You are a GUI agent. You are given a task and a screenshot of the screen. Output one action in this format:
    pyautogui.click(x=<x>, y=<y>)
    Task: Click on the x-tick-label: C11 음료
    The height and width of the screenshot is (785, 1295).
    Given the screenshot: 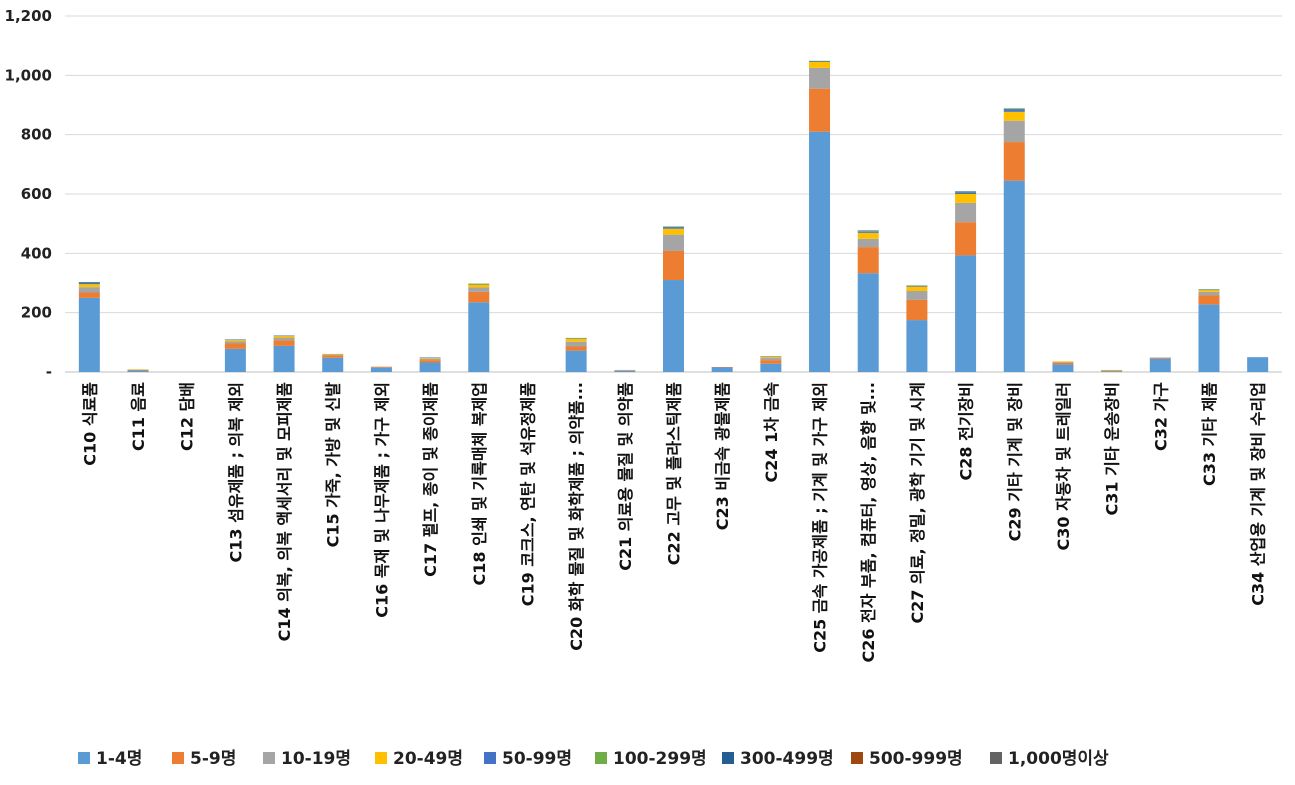 What is the action you would take?
    pyautogui.click(x=138, y=416)
    